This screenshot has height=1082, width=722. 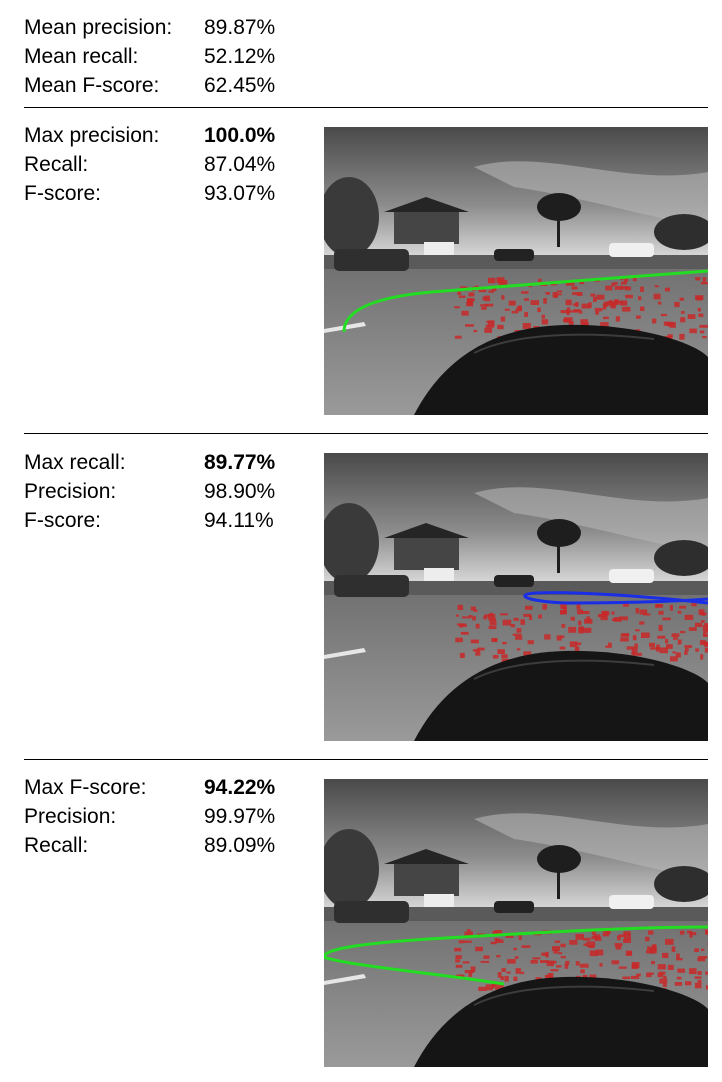 I want to click on panel-1-row-2-label: Recall:, so click(x=56, y=164).